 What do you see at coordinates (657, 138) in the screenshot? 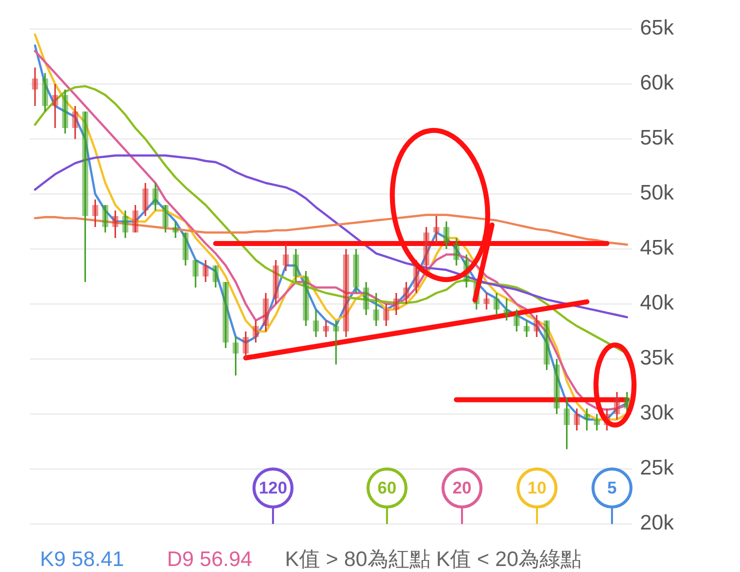
I see `y-tick-label: 55k` at bounding box center [657, 138].